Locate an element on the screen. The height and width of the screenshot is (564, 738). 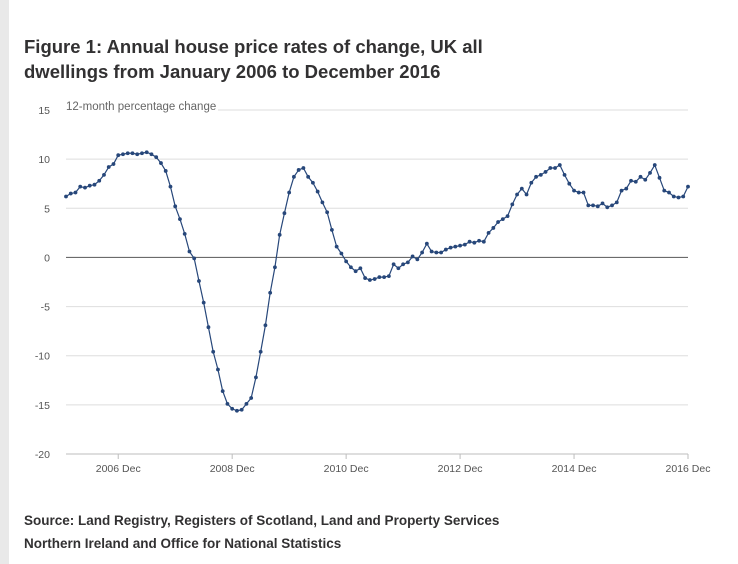
x-tick-label: 2012 Dec is located at coordinates (460, 469).